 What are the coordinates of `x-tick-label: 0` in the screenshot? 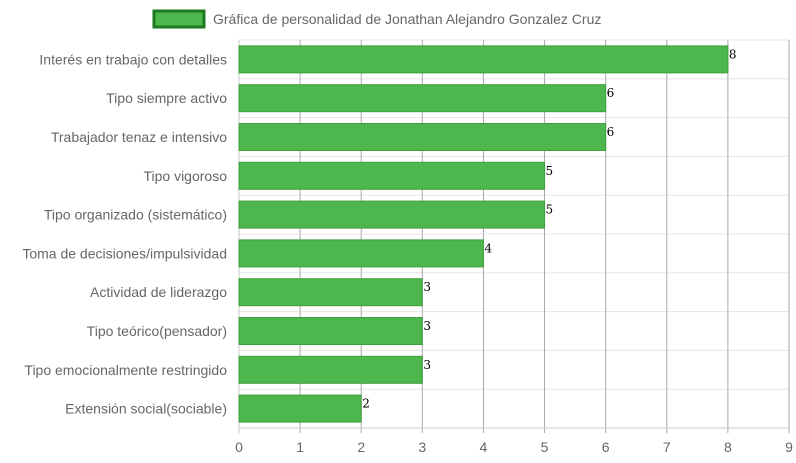 It's located at (239, 447).